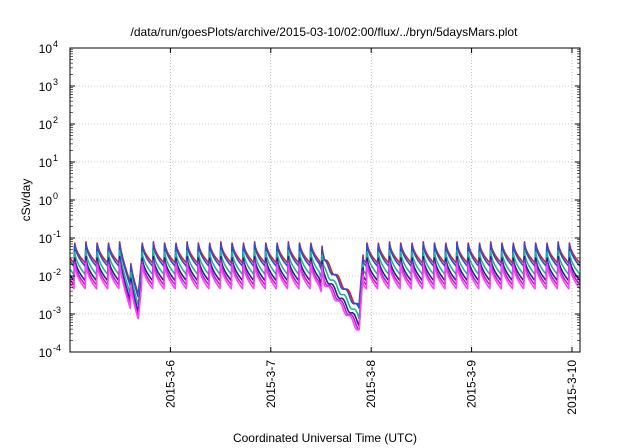 Image resolution: width=640 pixels, height=448 pixels. Describe the element at coordinates (55, 120) in the screenshot. I see `y-tick-exponent: 2` at that location.